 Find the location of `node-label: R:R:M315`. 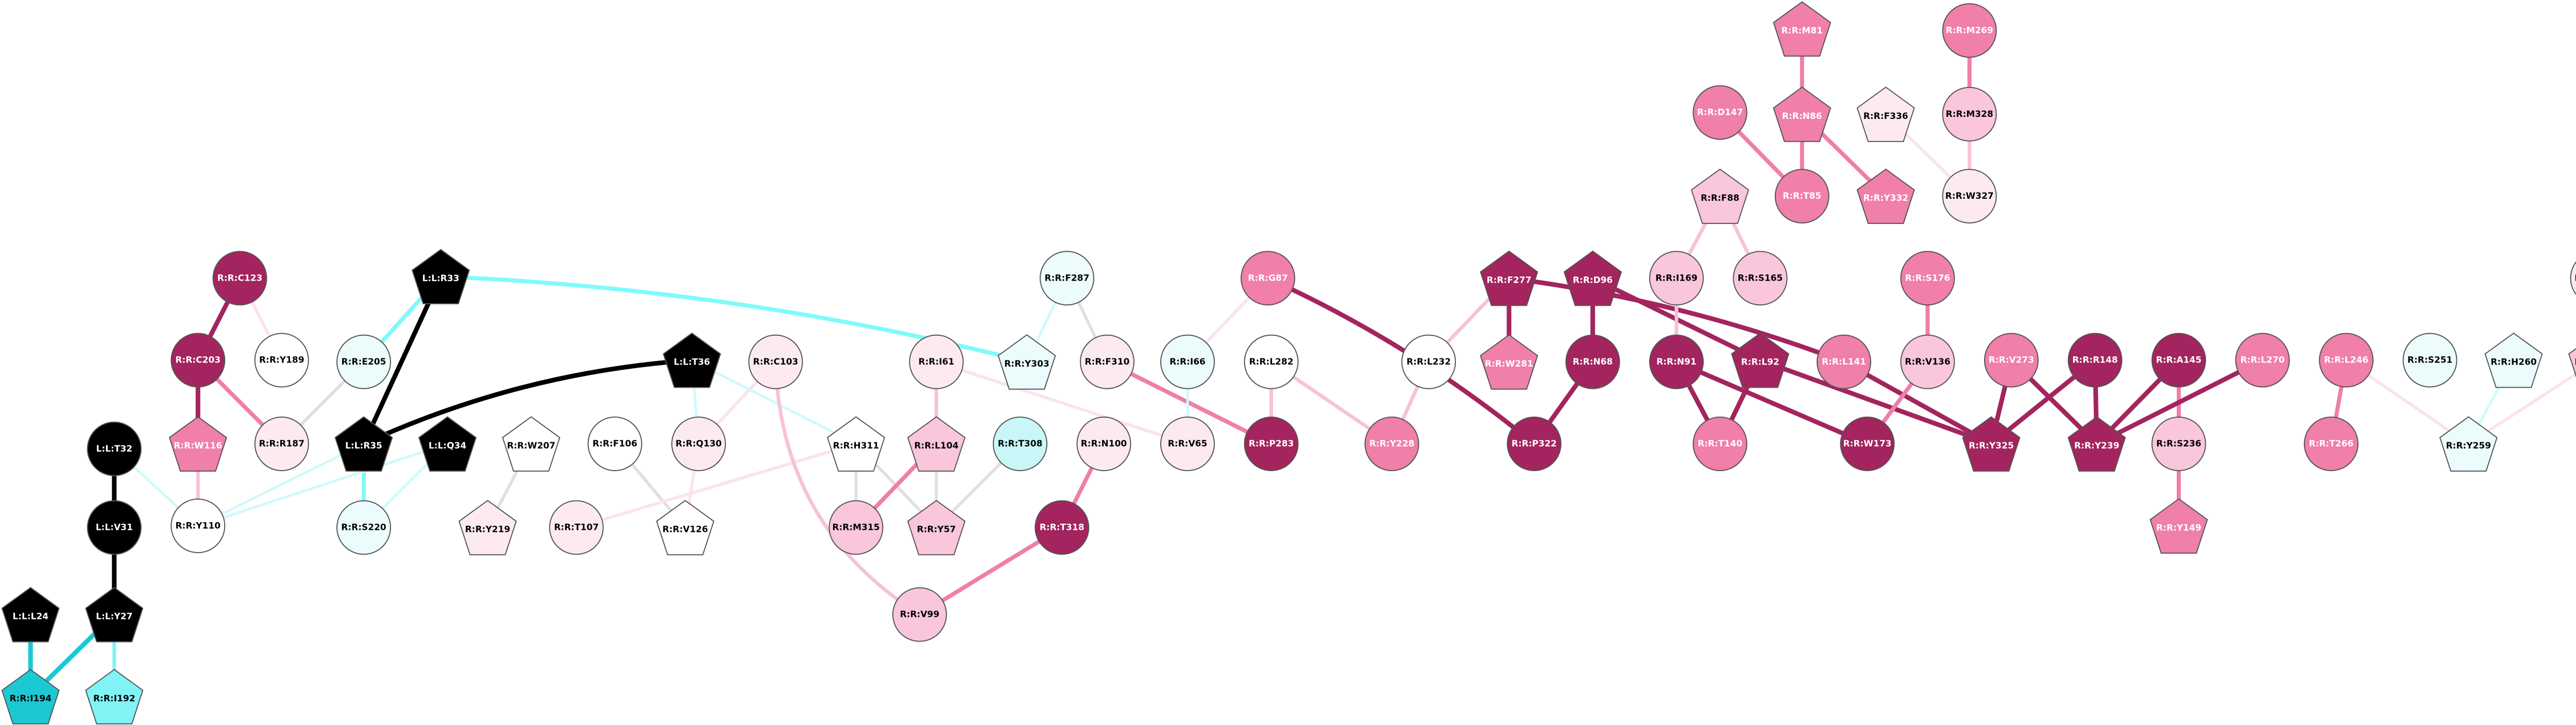

node-label: R:R:M315 is located at coordinates (856, 528).